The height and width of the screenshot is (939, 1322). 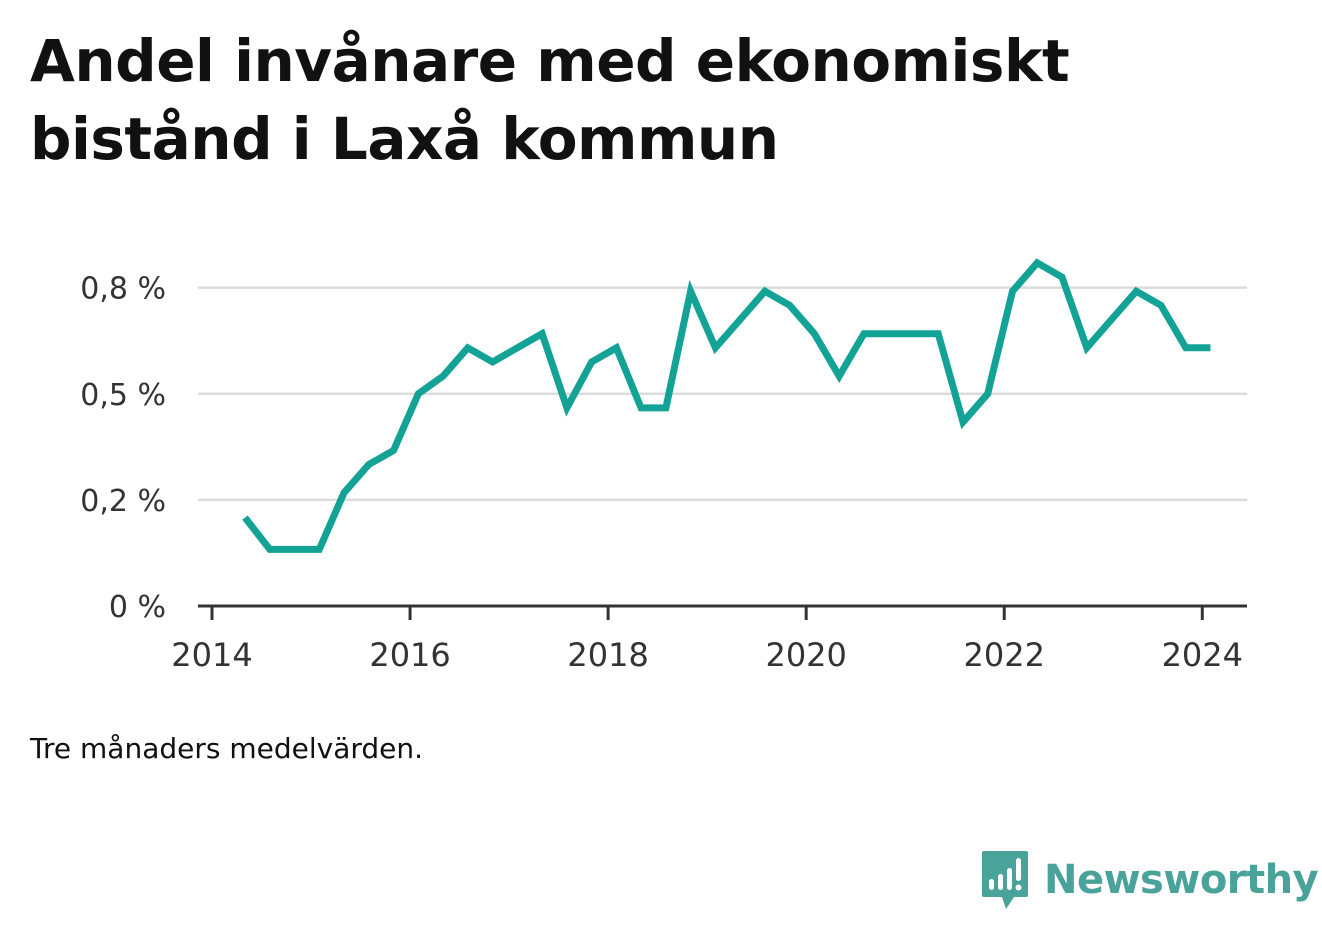 I want to click on y-tick-label-1: 0,2 %, so click(x=123, y=501).